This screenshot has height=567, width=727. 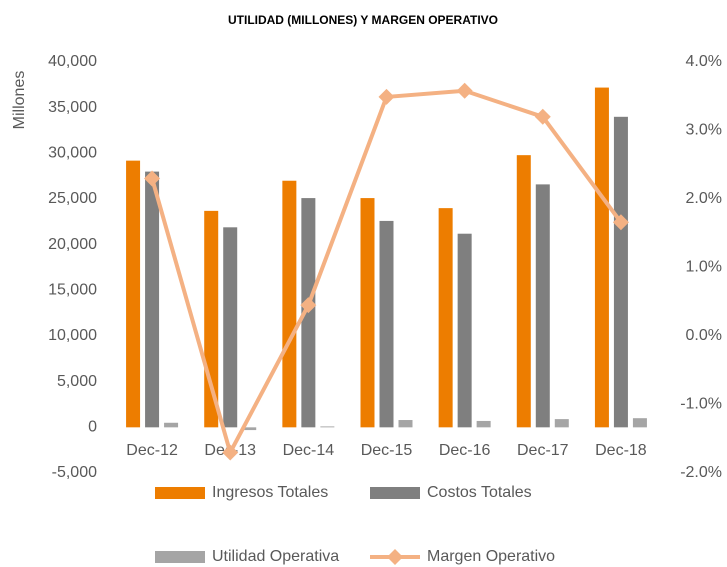 I want to click on y-tick-label: 10,000, so click(x=72, y=335).